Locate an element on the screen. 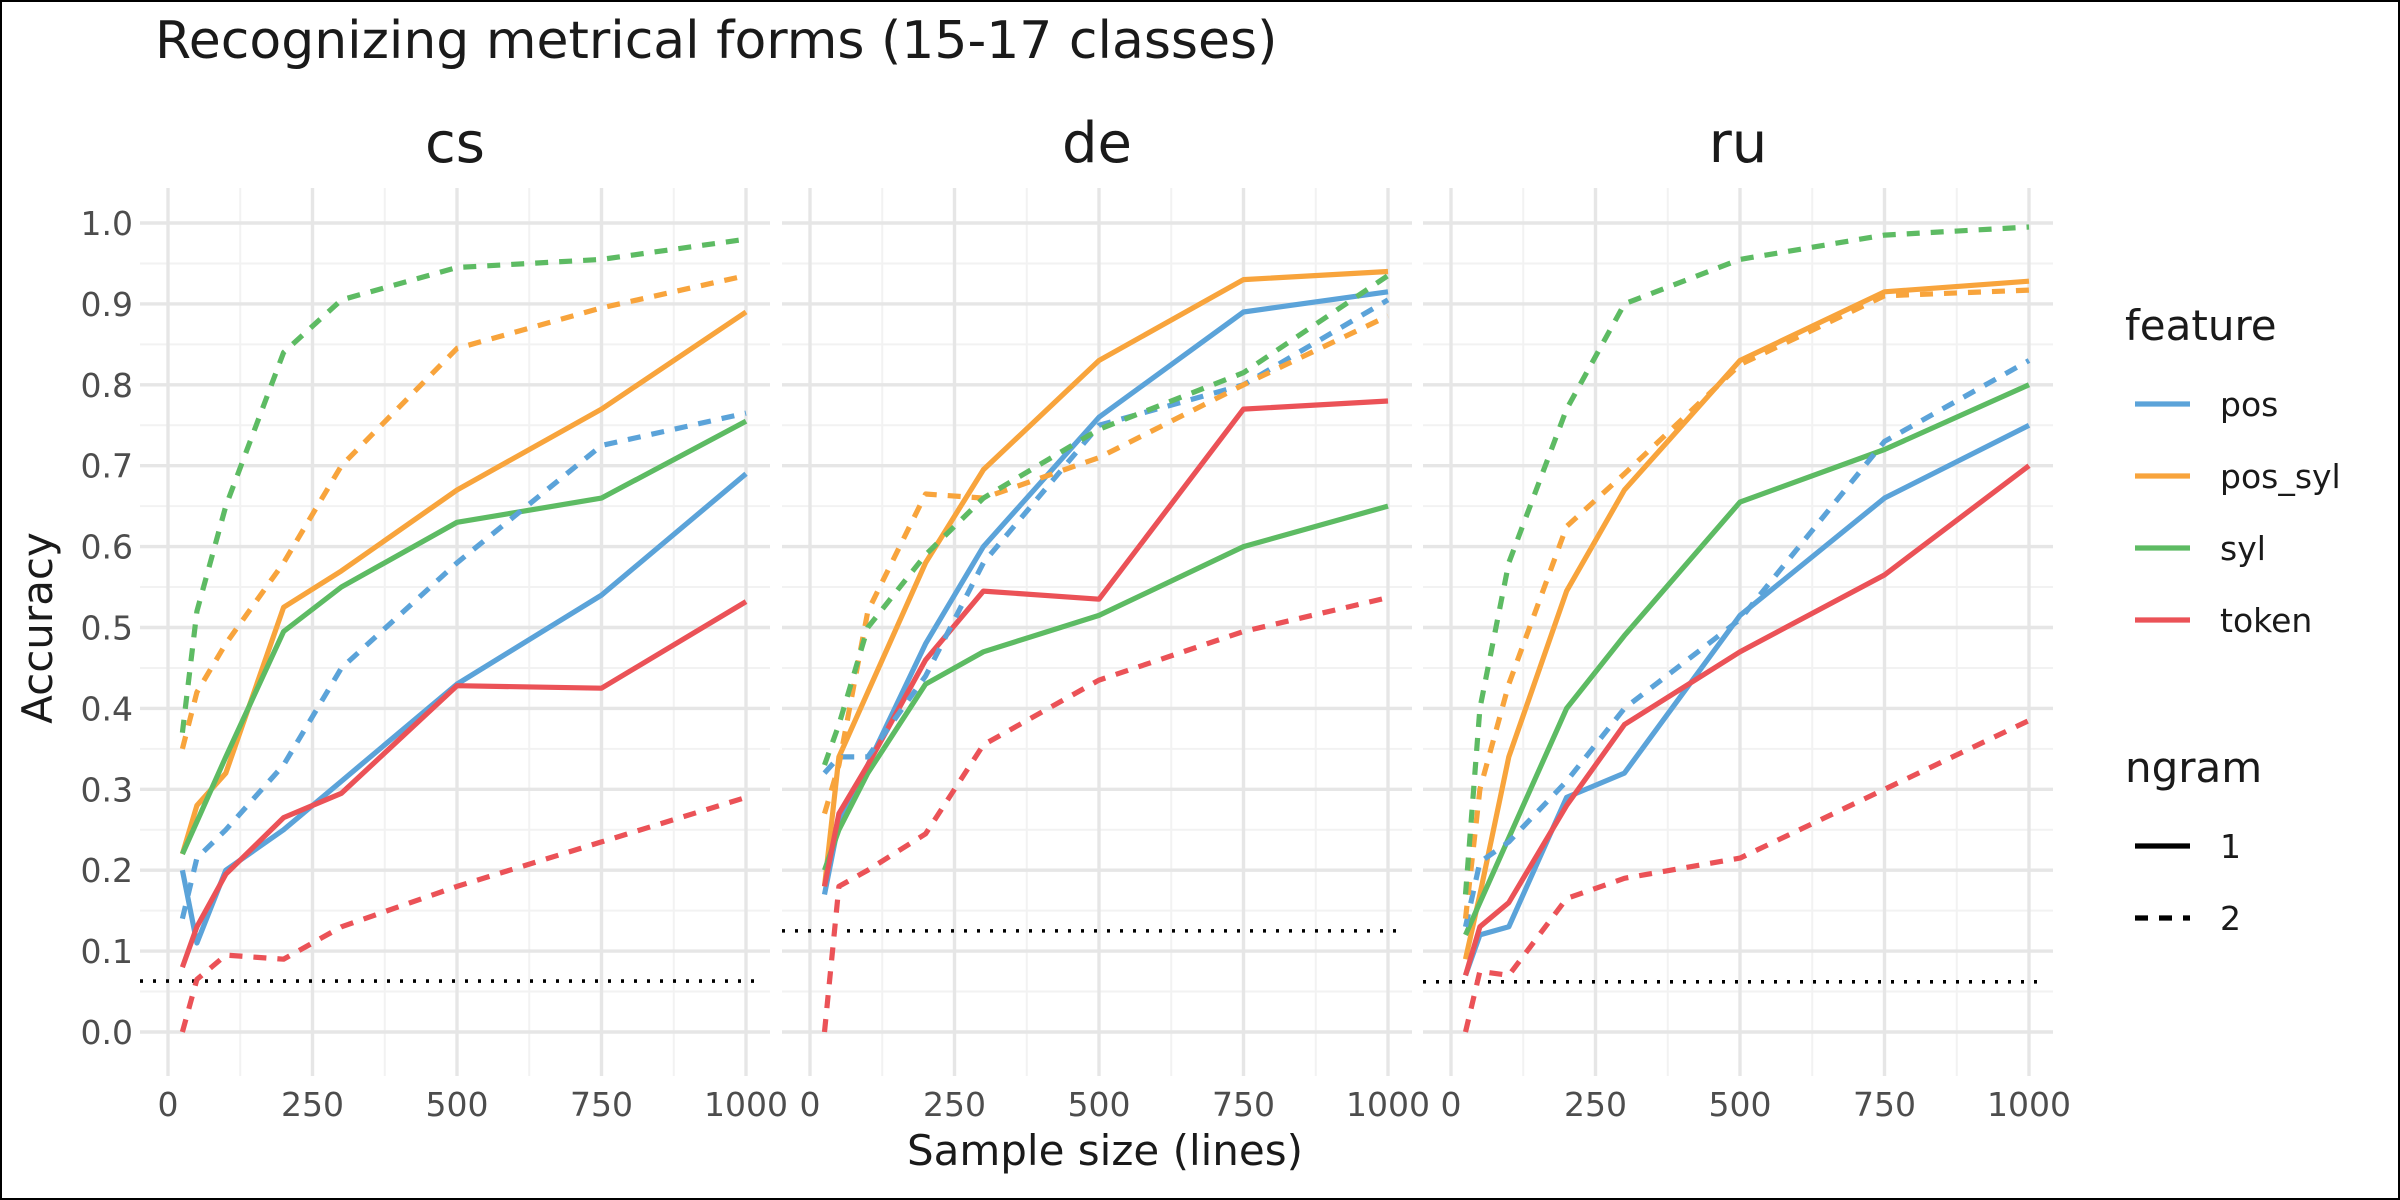  line-ru-syl-ngram2 is located at coordinates (1746, 559).